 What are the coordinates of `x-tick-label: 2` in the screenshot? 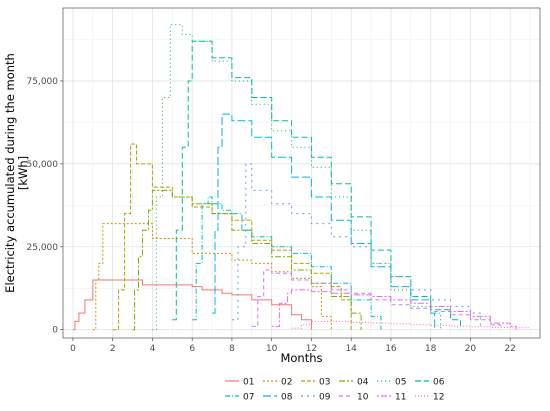 It's located at (113, 349).